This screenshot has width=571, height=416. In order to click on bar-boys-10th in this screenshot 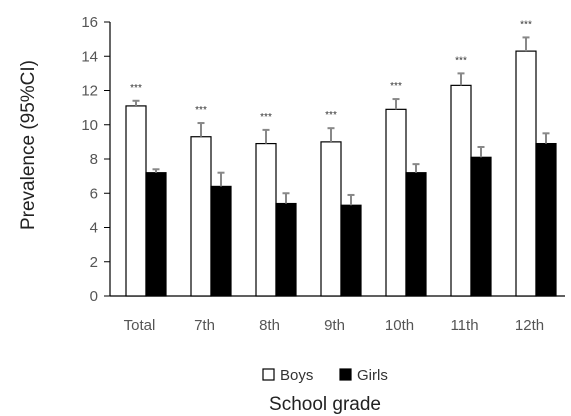, I will do `click(396, 202)`.